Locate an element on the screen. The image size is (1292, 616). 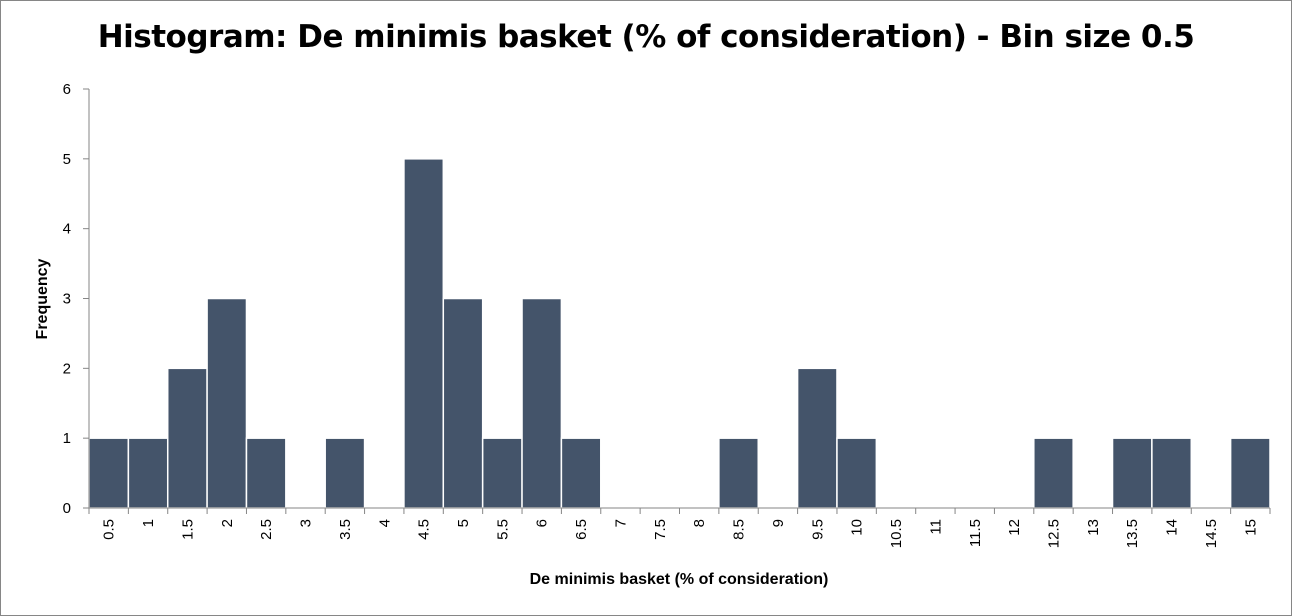
x-tick-label: 5 is located at coordinates (463, 523).